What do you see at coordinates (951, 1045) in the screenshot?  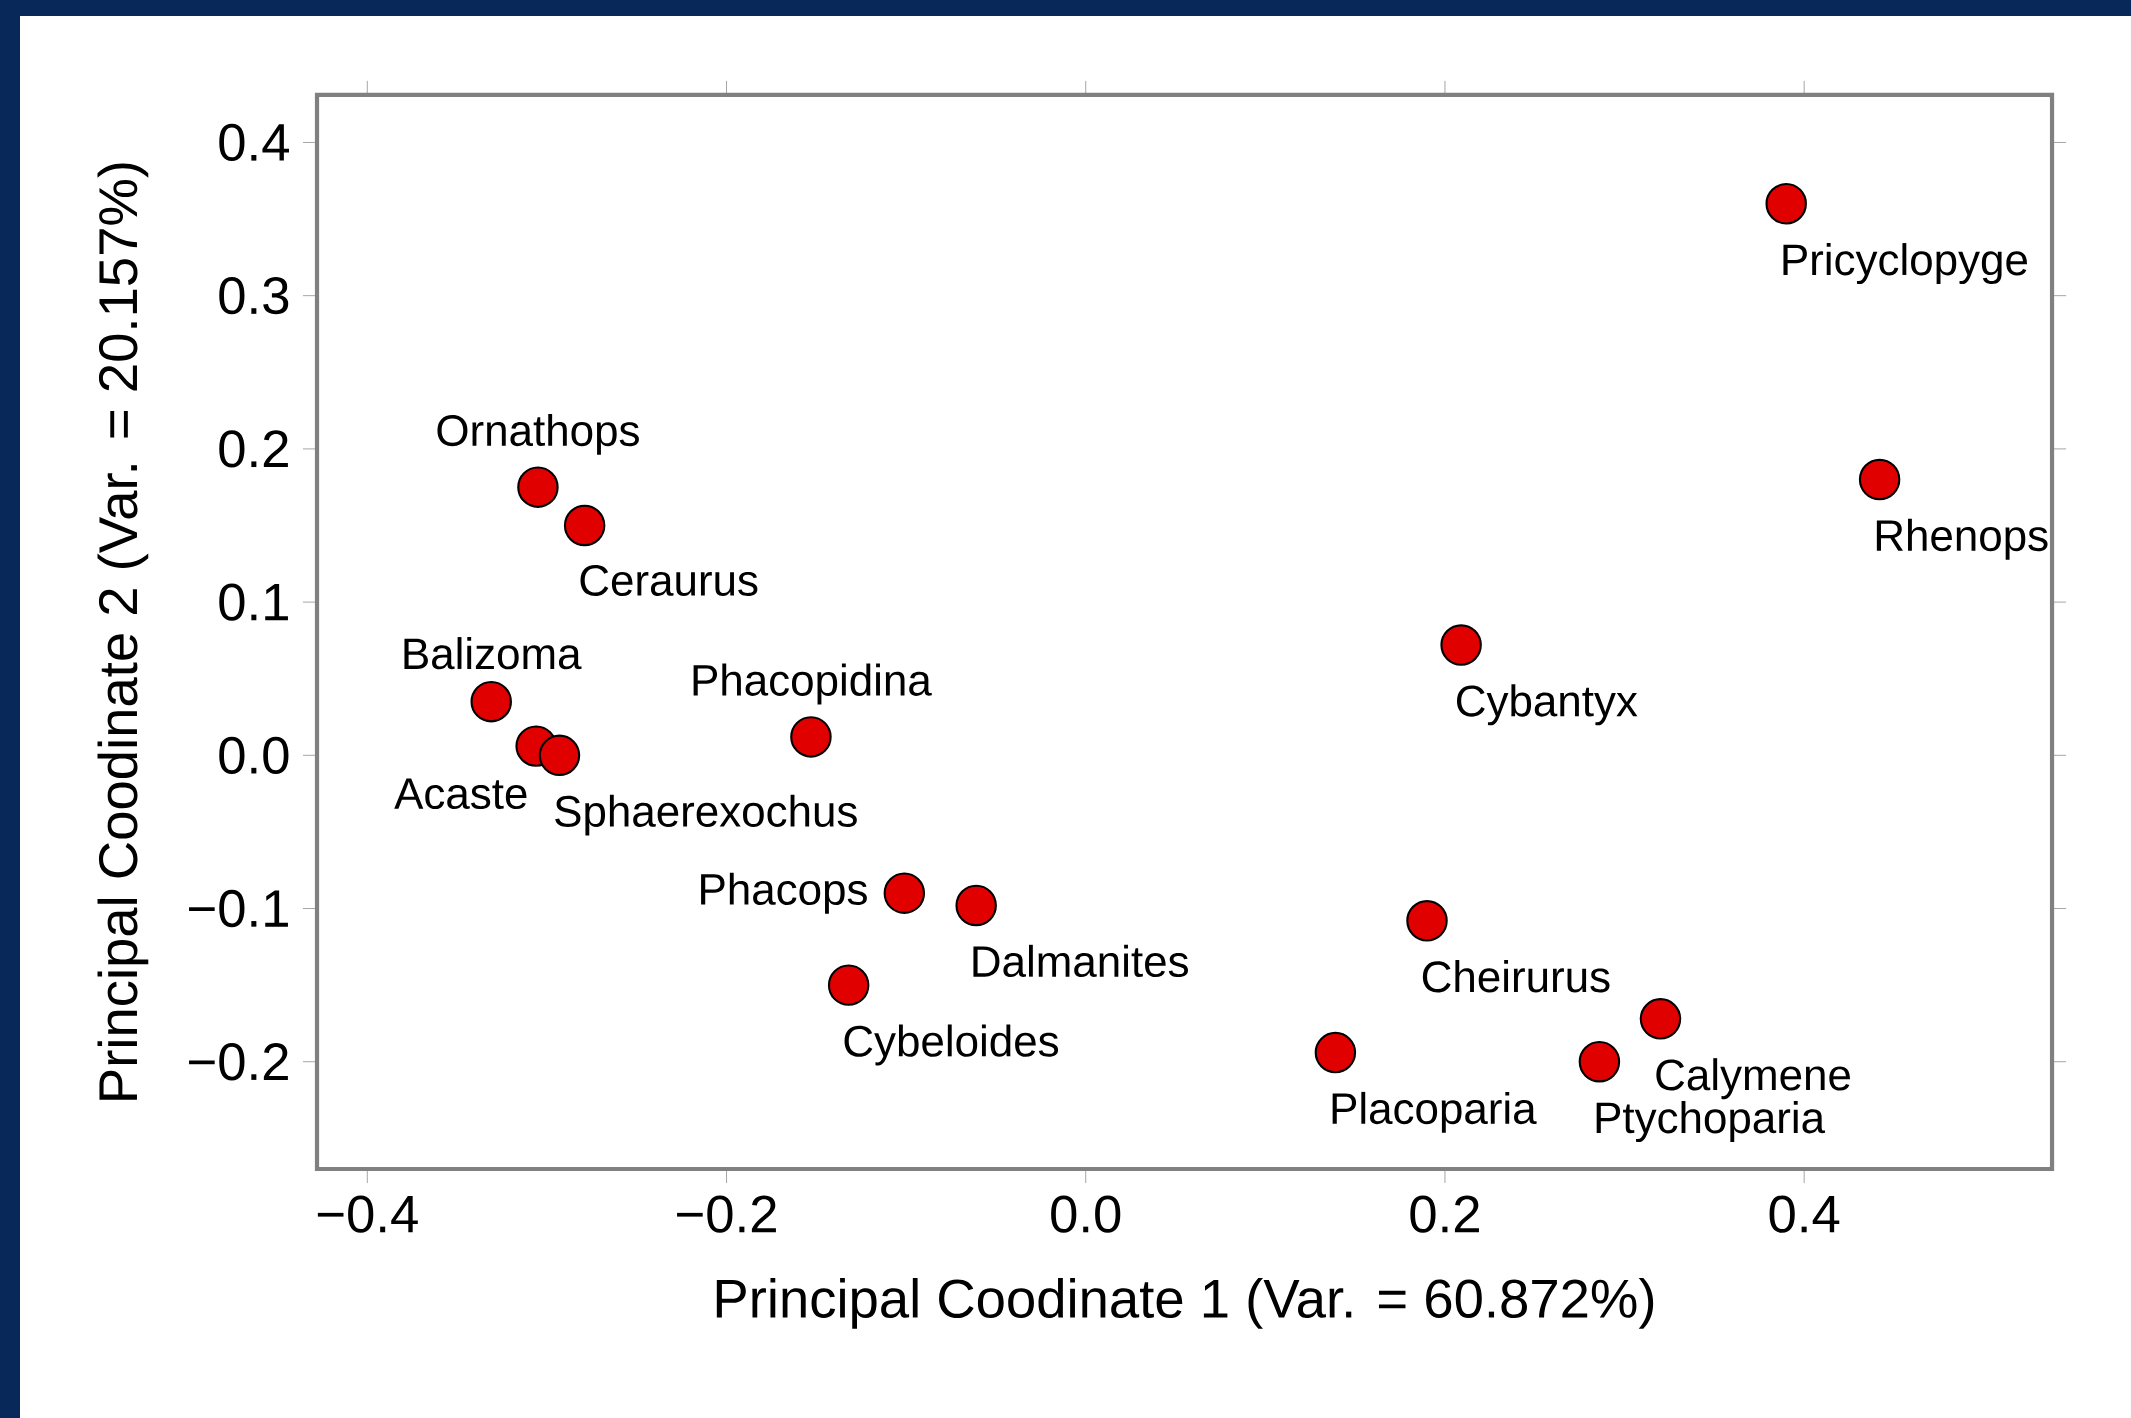 I see `annotation: Cybeloides` at bounding box center [951, 1045].